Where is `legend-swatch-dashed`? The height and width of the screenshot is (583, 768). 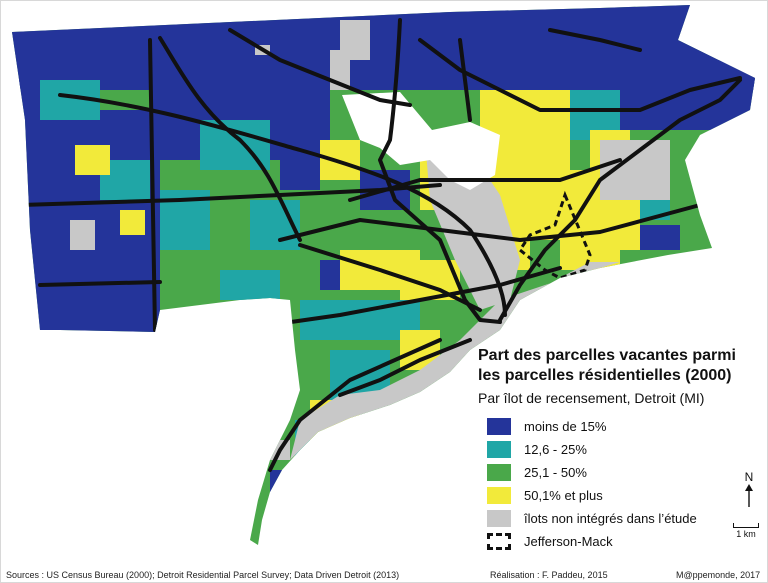
legend-swatch-dashed is located at coordinates (499, 541).